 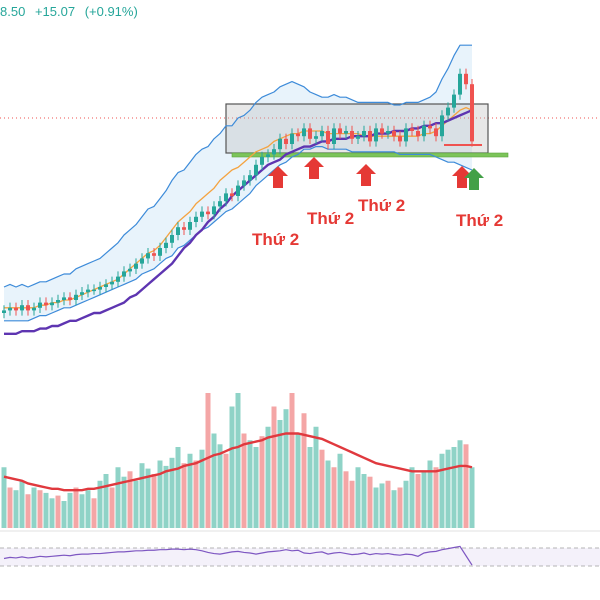 What do you see at coordinates (474, 179) in the screenshot?
I see `up-arrow-green` at bounding box center [474, 179].